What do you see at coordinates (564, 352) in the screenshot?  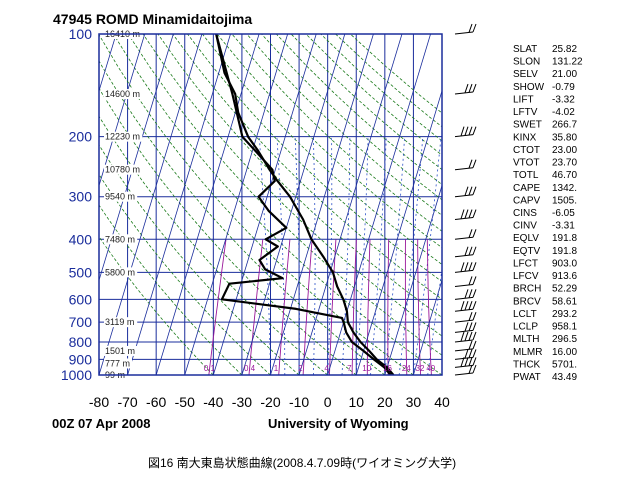 I see `index-value: 16.00` at bounding box center [564, 352].